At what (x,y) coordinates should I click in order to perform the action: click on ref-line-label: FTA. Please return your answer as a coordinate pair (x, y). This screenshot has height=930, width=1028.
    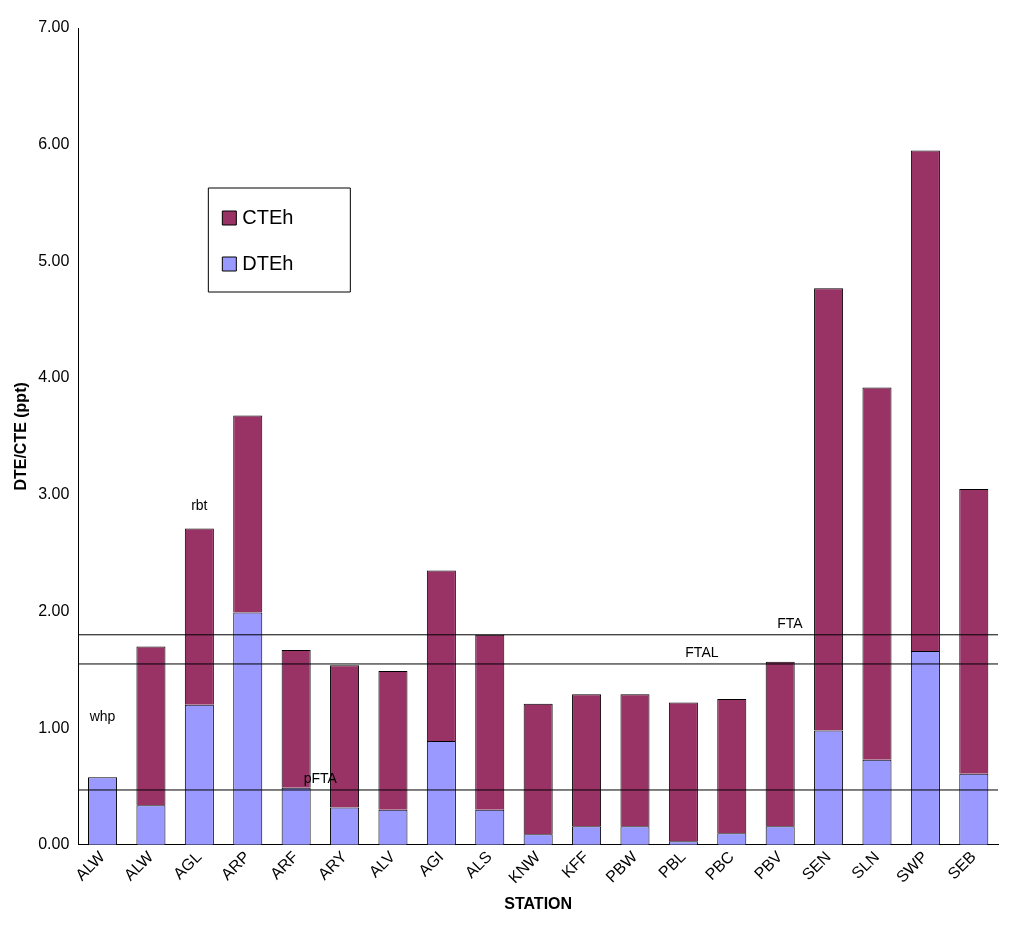
    Looking at the image, I should click on (790, 622).